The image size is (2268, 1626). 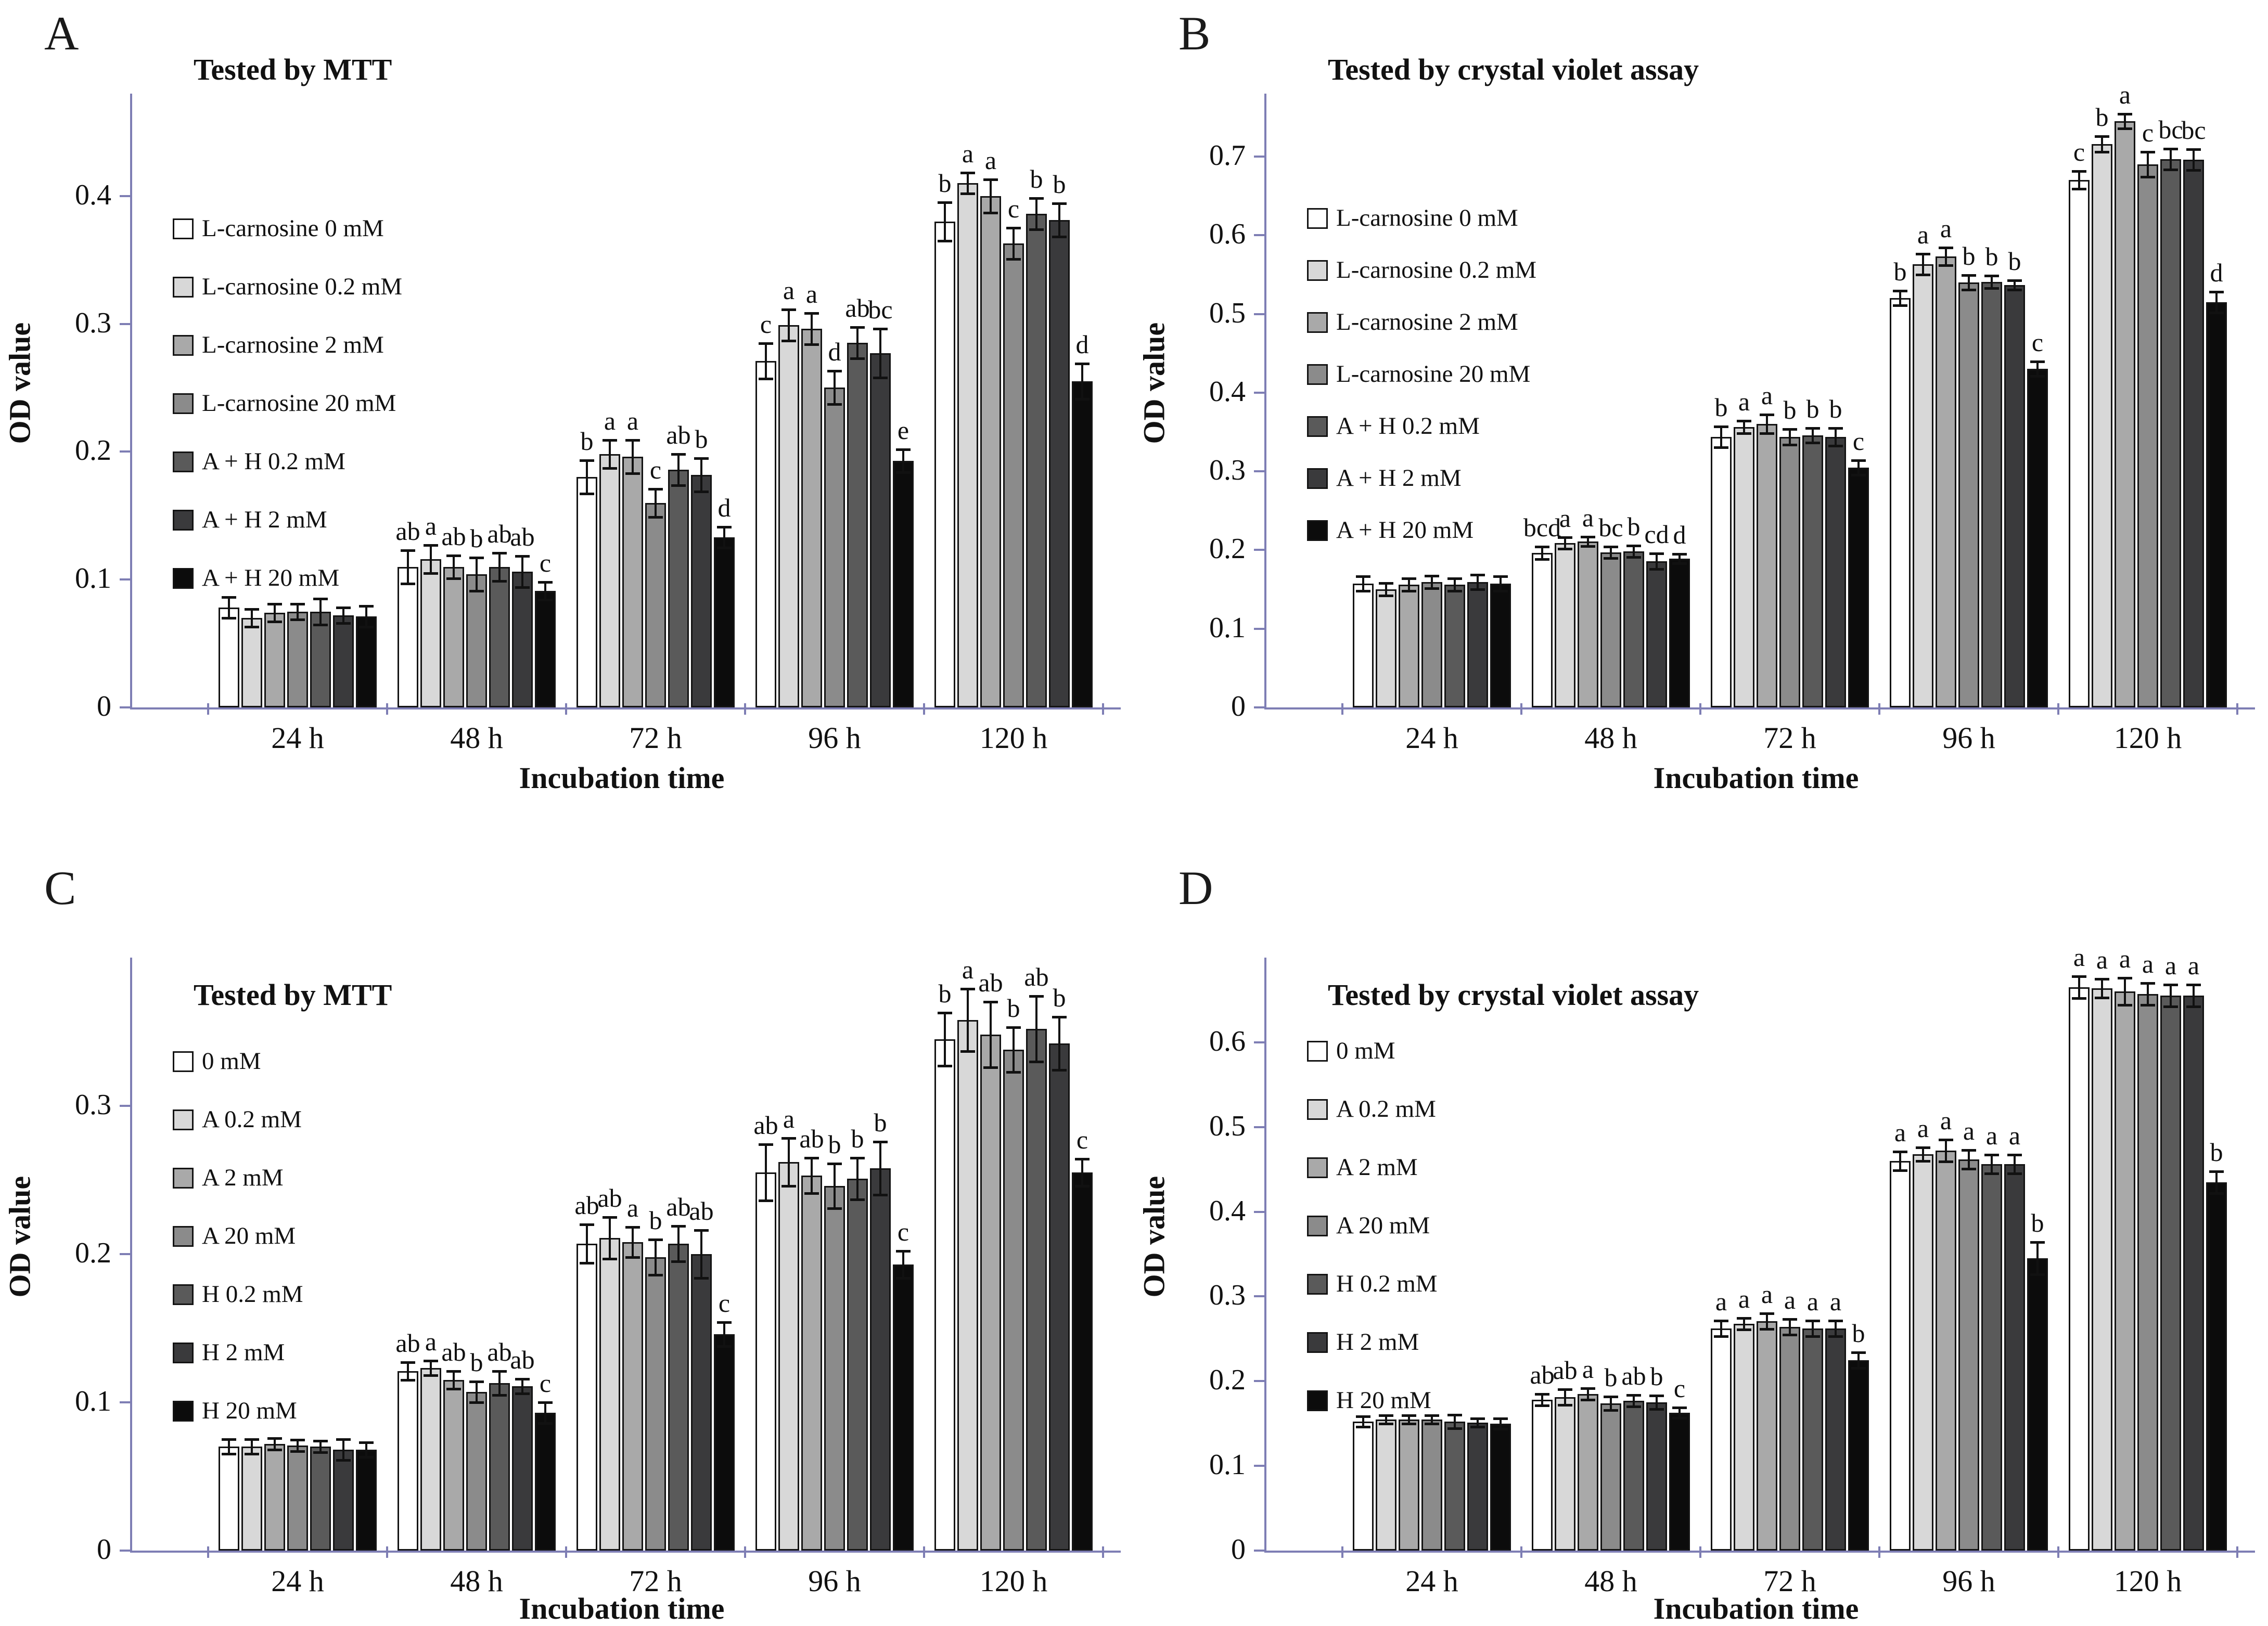 I want to click on bar-B-72h-s6, so click(x=1858, y=587).